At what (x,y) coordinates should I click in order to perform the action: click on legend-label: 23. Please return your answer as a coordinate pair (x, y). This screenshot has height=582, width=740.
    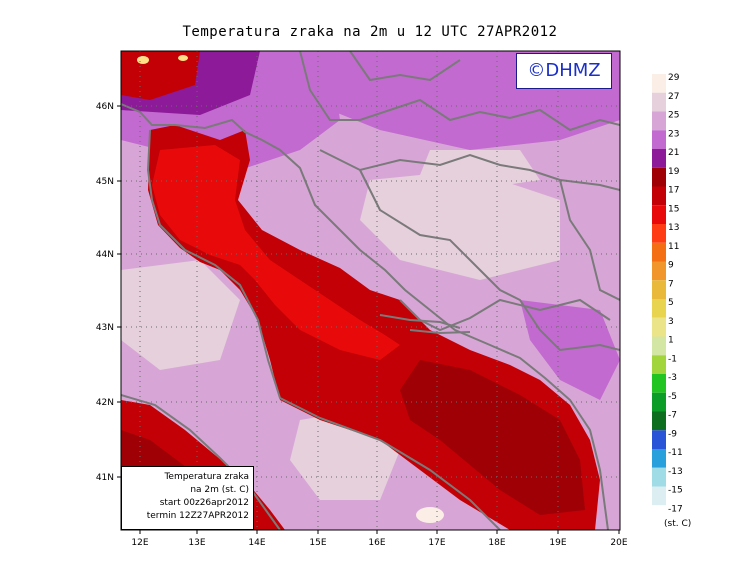
    Looking at the image, I should click on (673, 134).